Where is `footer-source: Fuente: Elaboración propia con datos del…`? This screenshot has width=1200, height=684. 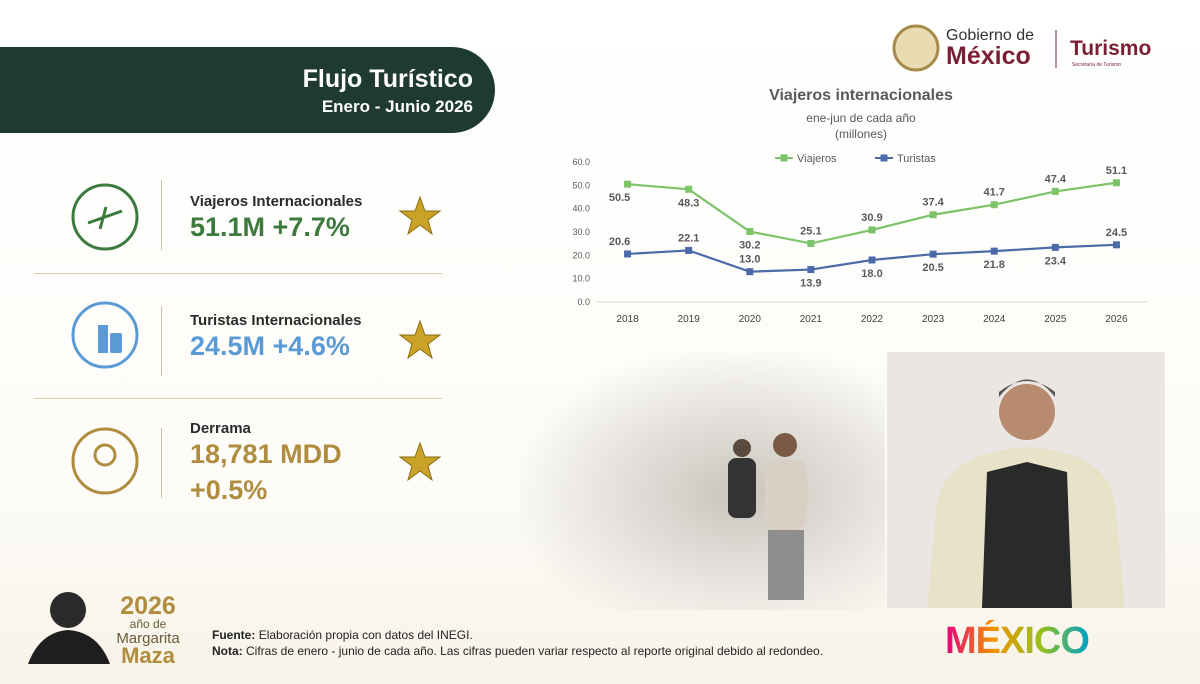
footer-source: Fuente: Elaboración propia con datos del… is located at coordinates (342, 635).